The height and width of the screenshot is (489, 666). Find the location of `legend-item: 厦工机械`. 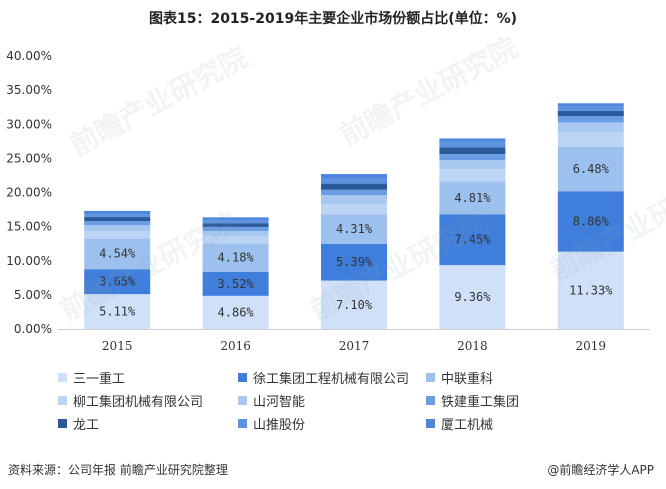

legend-item: 厦工机械 is located at coordinates (512, 423).